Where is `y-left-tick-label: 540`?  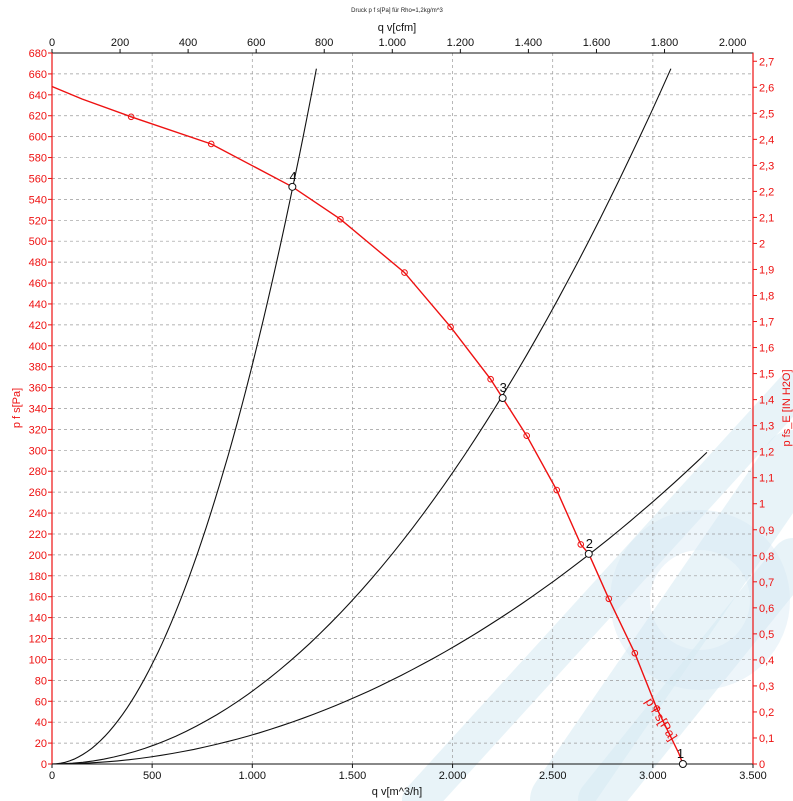 y-left-tick-label: 540 is located at coordinates (38, 200).